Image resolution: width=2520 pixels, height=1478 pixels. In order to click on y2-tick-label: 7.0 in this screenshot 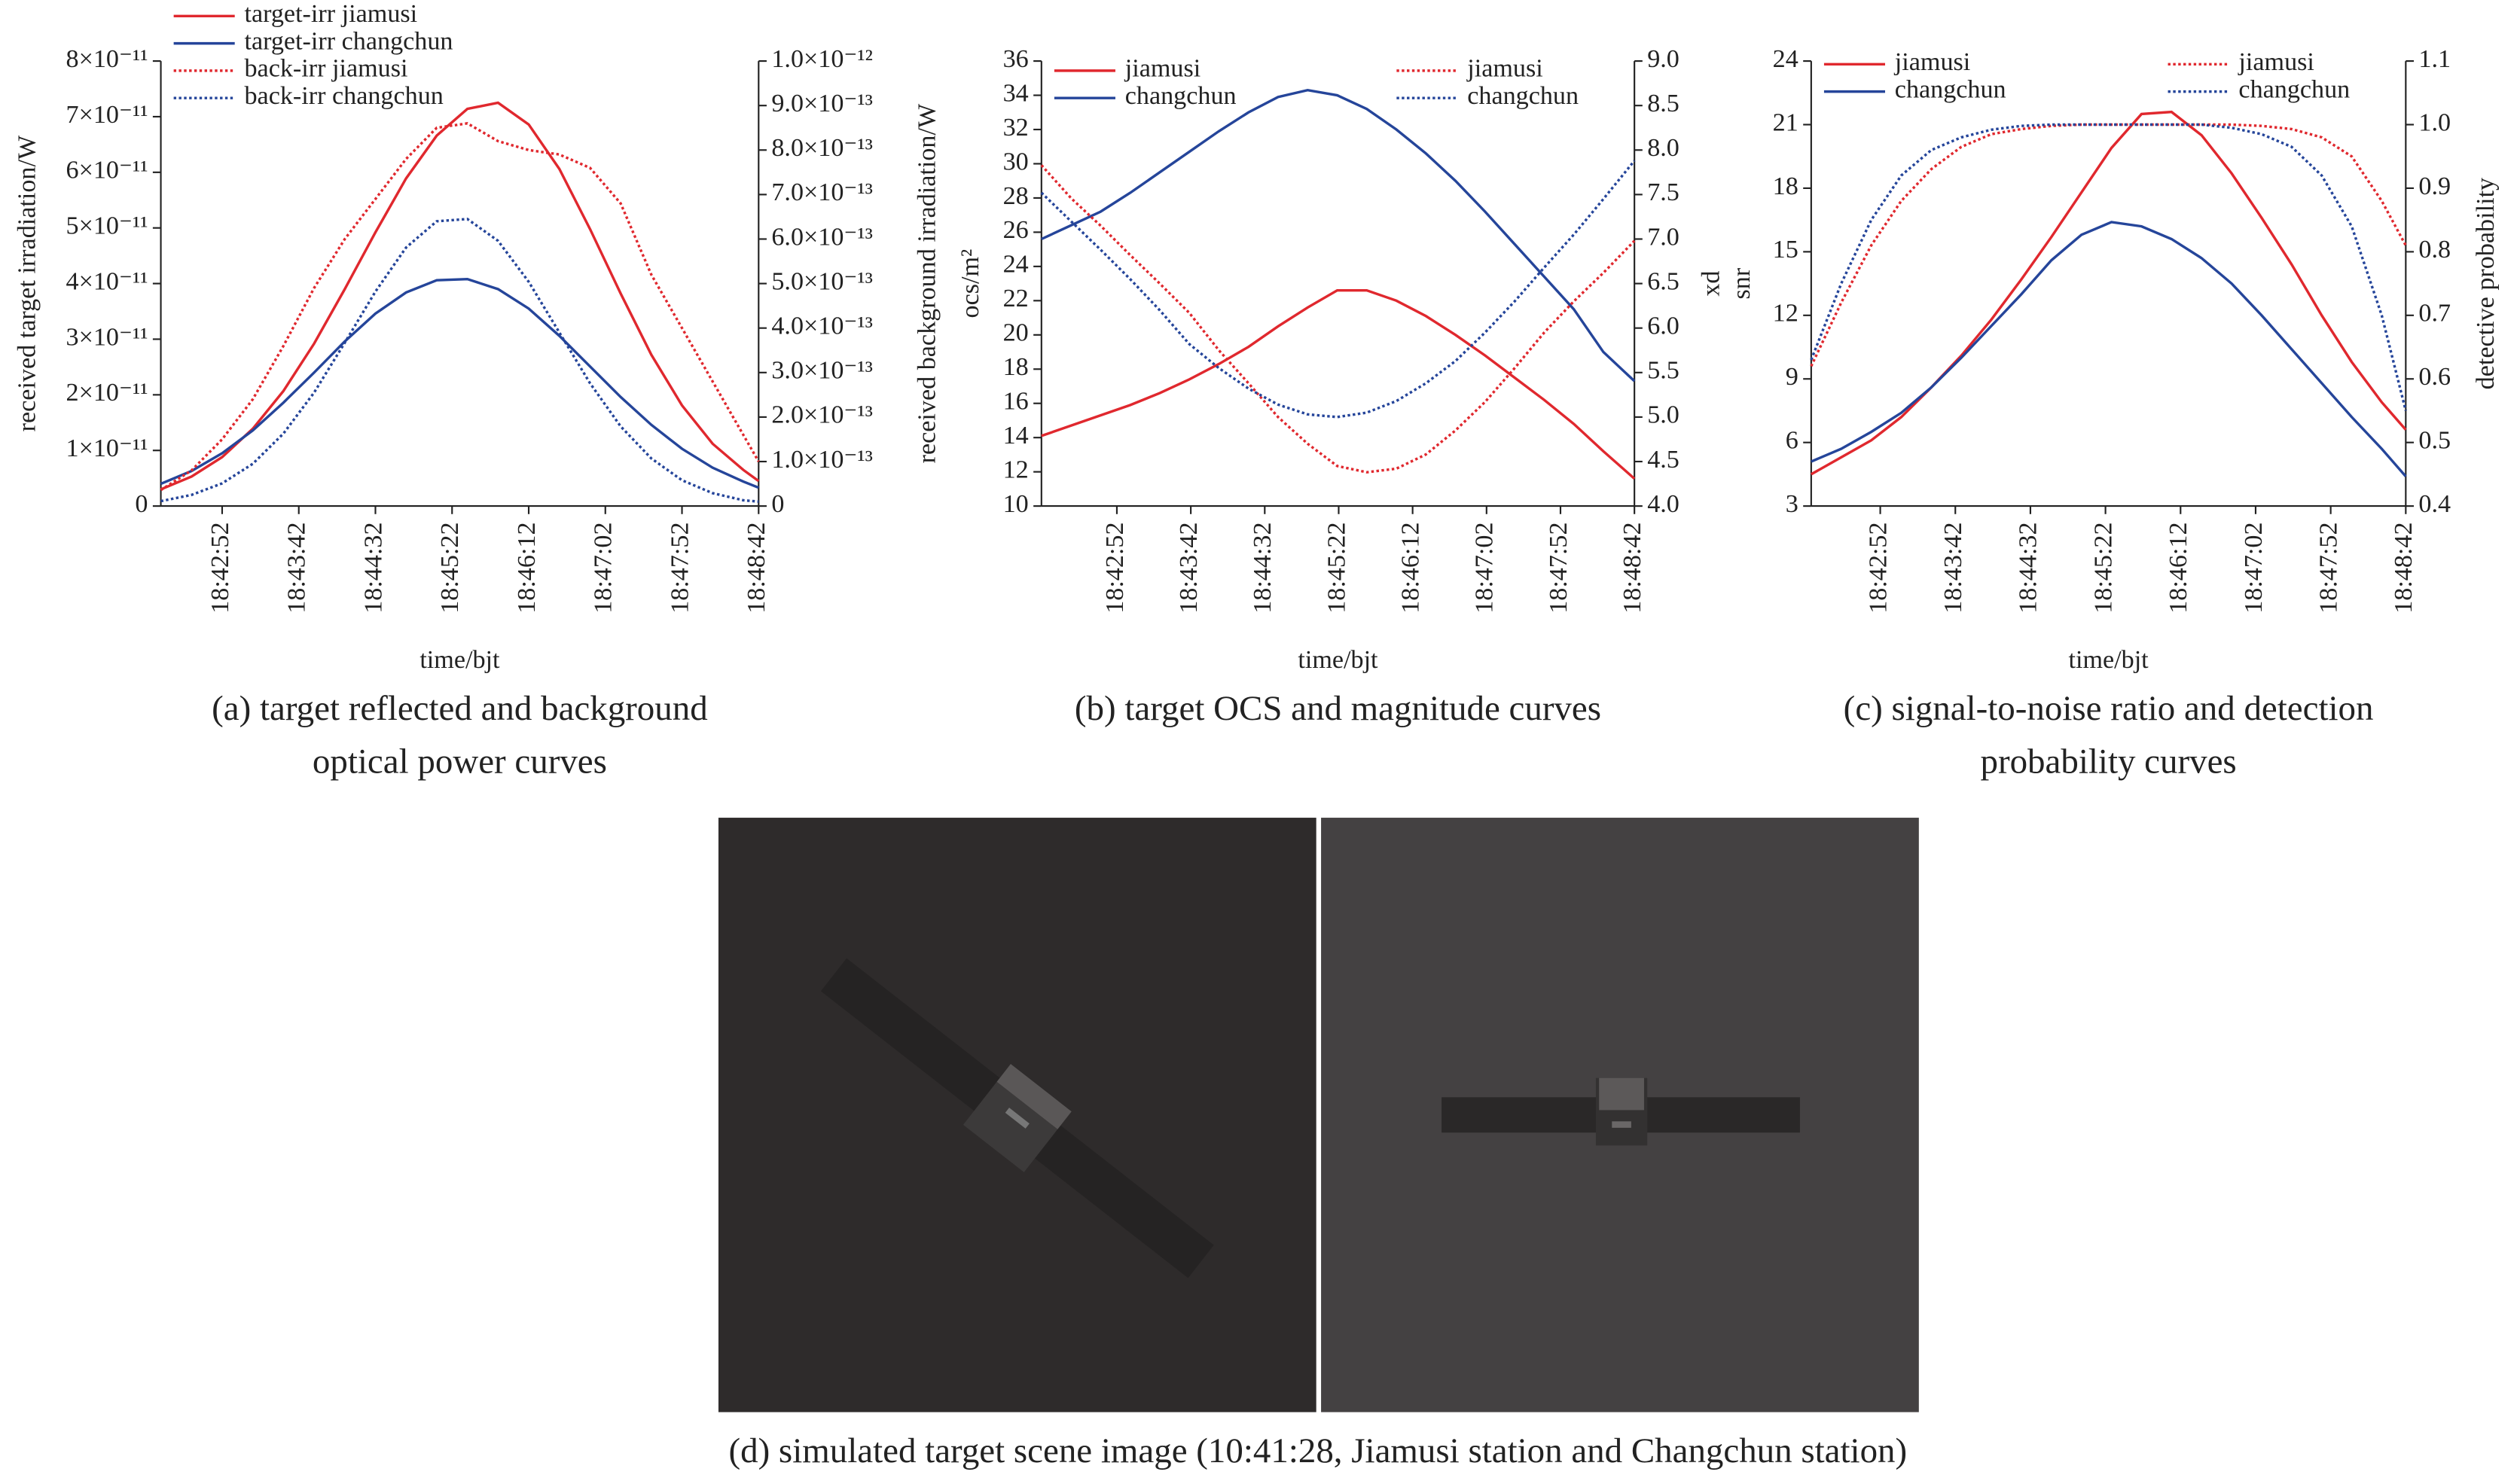, I will do `click(1663, 237)`.